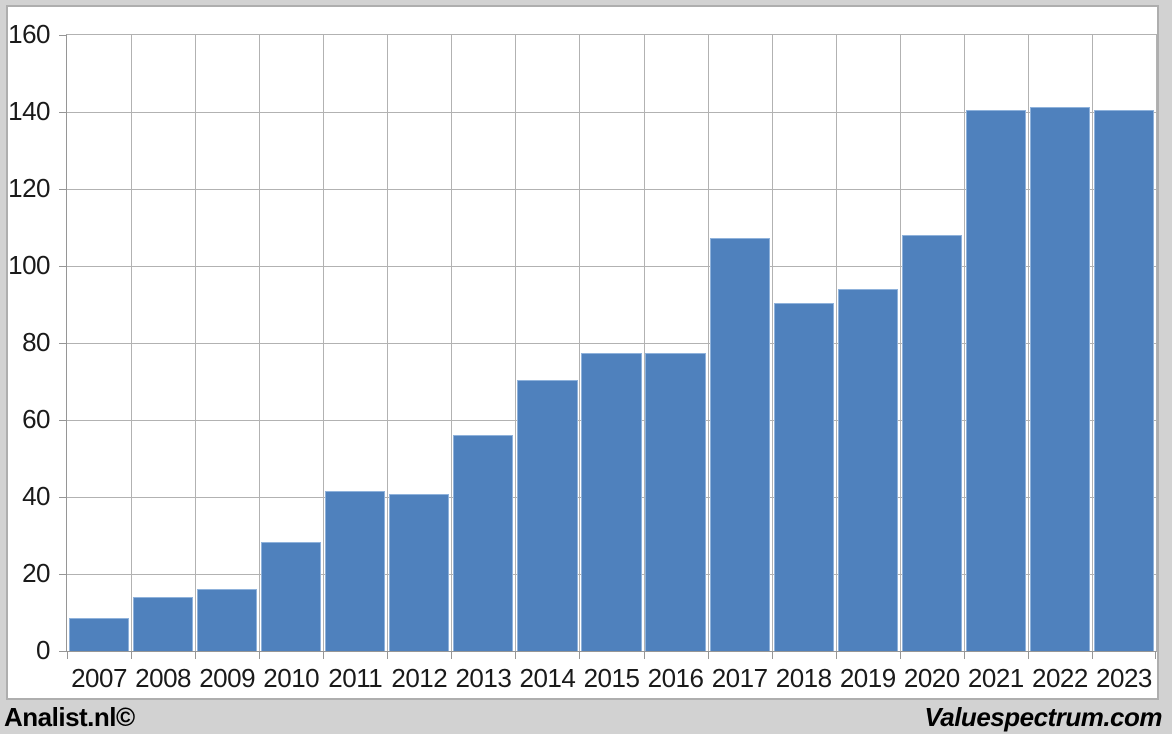  Describe the element at coordinates (291, 596) in the screenshot. I see `bar-2010` at that location.